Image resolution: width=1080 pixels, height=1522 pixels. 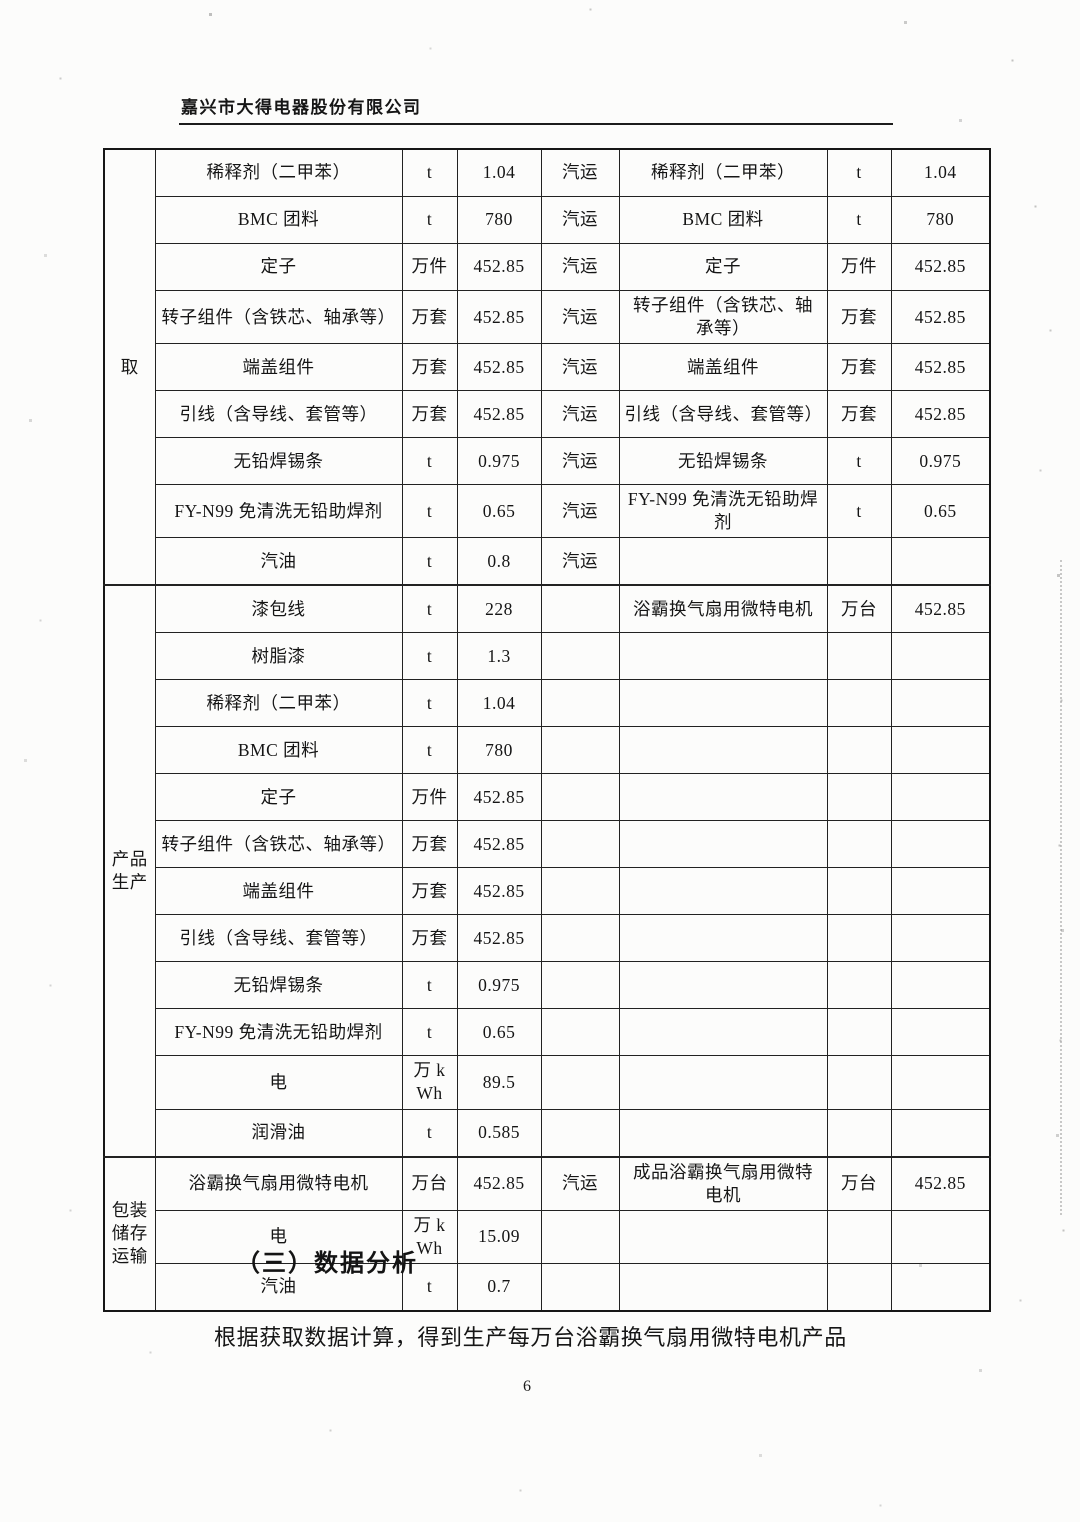 What do you see at coordinates (547, 414) in the screenshot?
I see `table-row: 引线（含导线、套管等） 万套 452.85 汽运 引线（含导线、套管等） 万套 452.85` at bounding box center [547, 414].